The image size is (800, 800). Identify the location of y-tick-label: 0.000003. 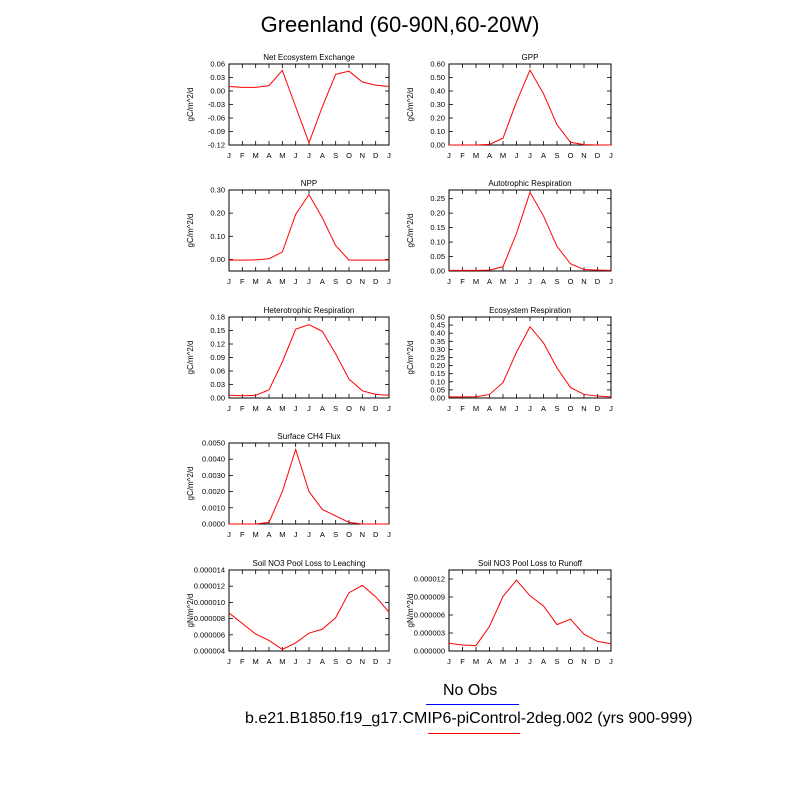
(429, 633).